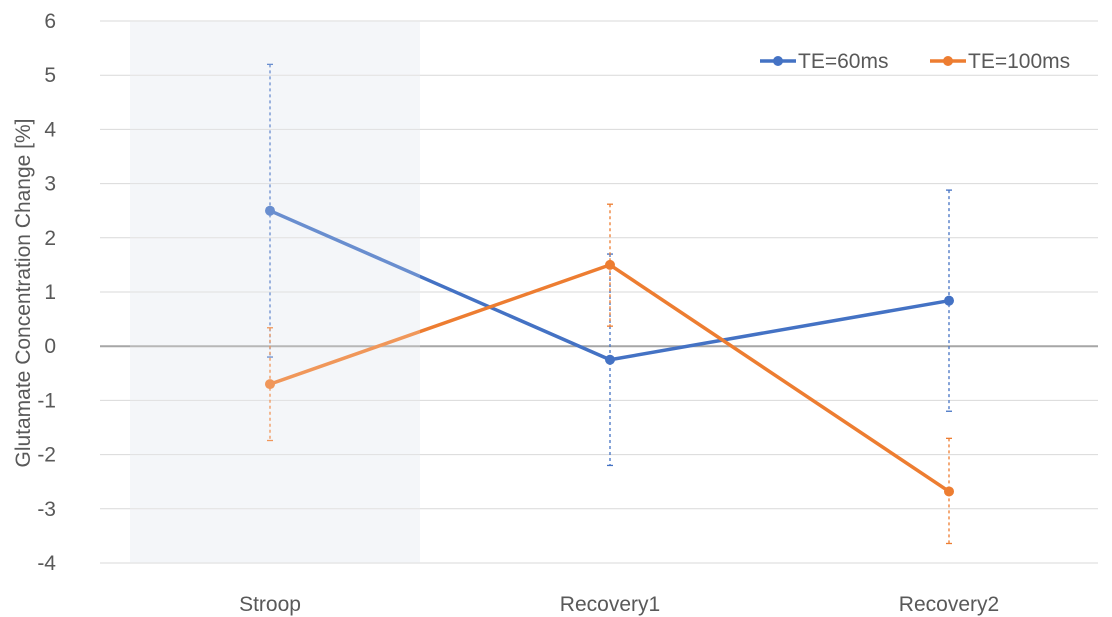 The image size is (1112, 617). What do you see at coordinates (50, 75) in the screenshot?
I see `y-tick-label: 5` at bounding box center [50, 75].